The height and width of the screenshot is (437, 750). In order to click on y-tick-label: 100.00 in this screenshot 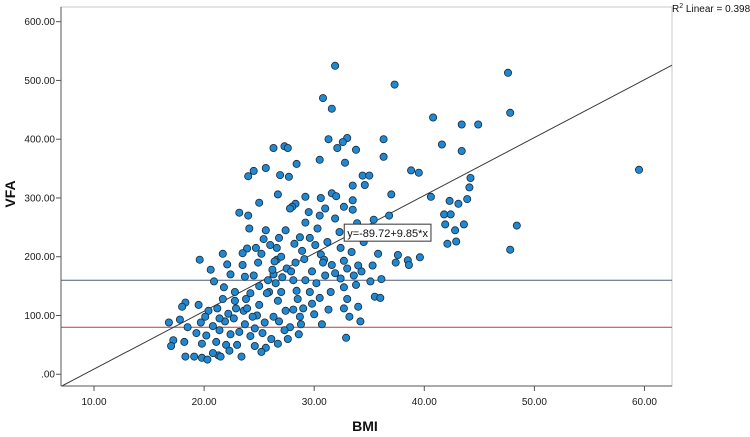, I will do `click(39, 316)`.